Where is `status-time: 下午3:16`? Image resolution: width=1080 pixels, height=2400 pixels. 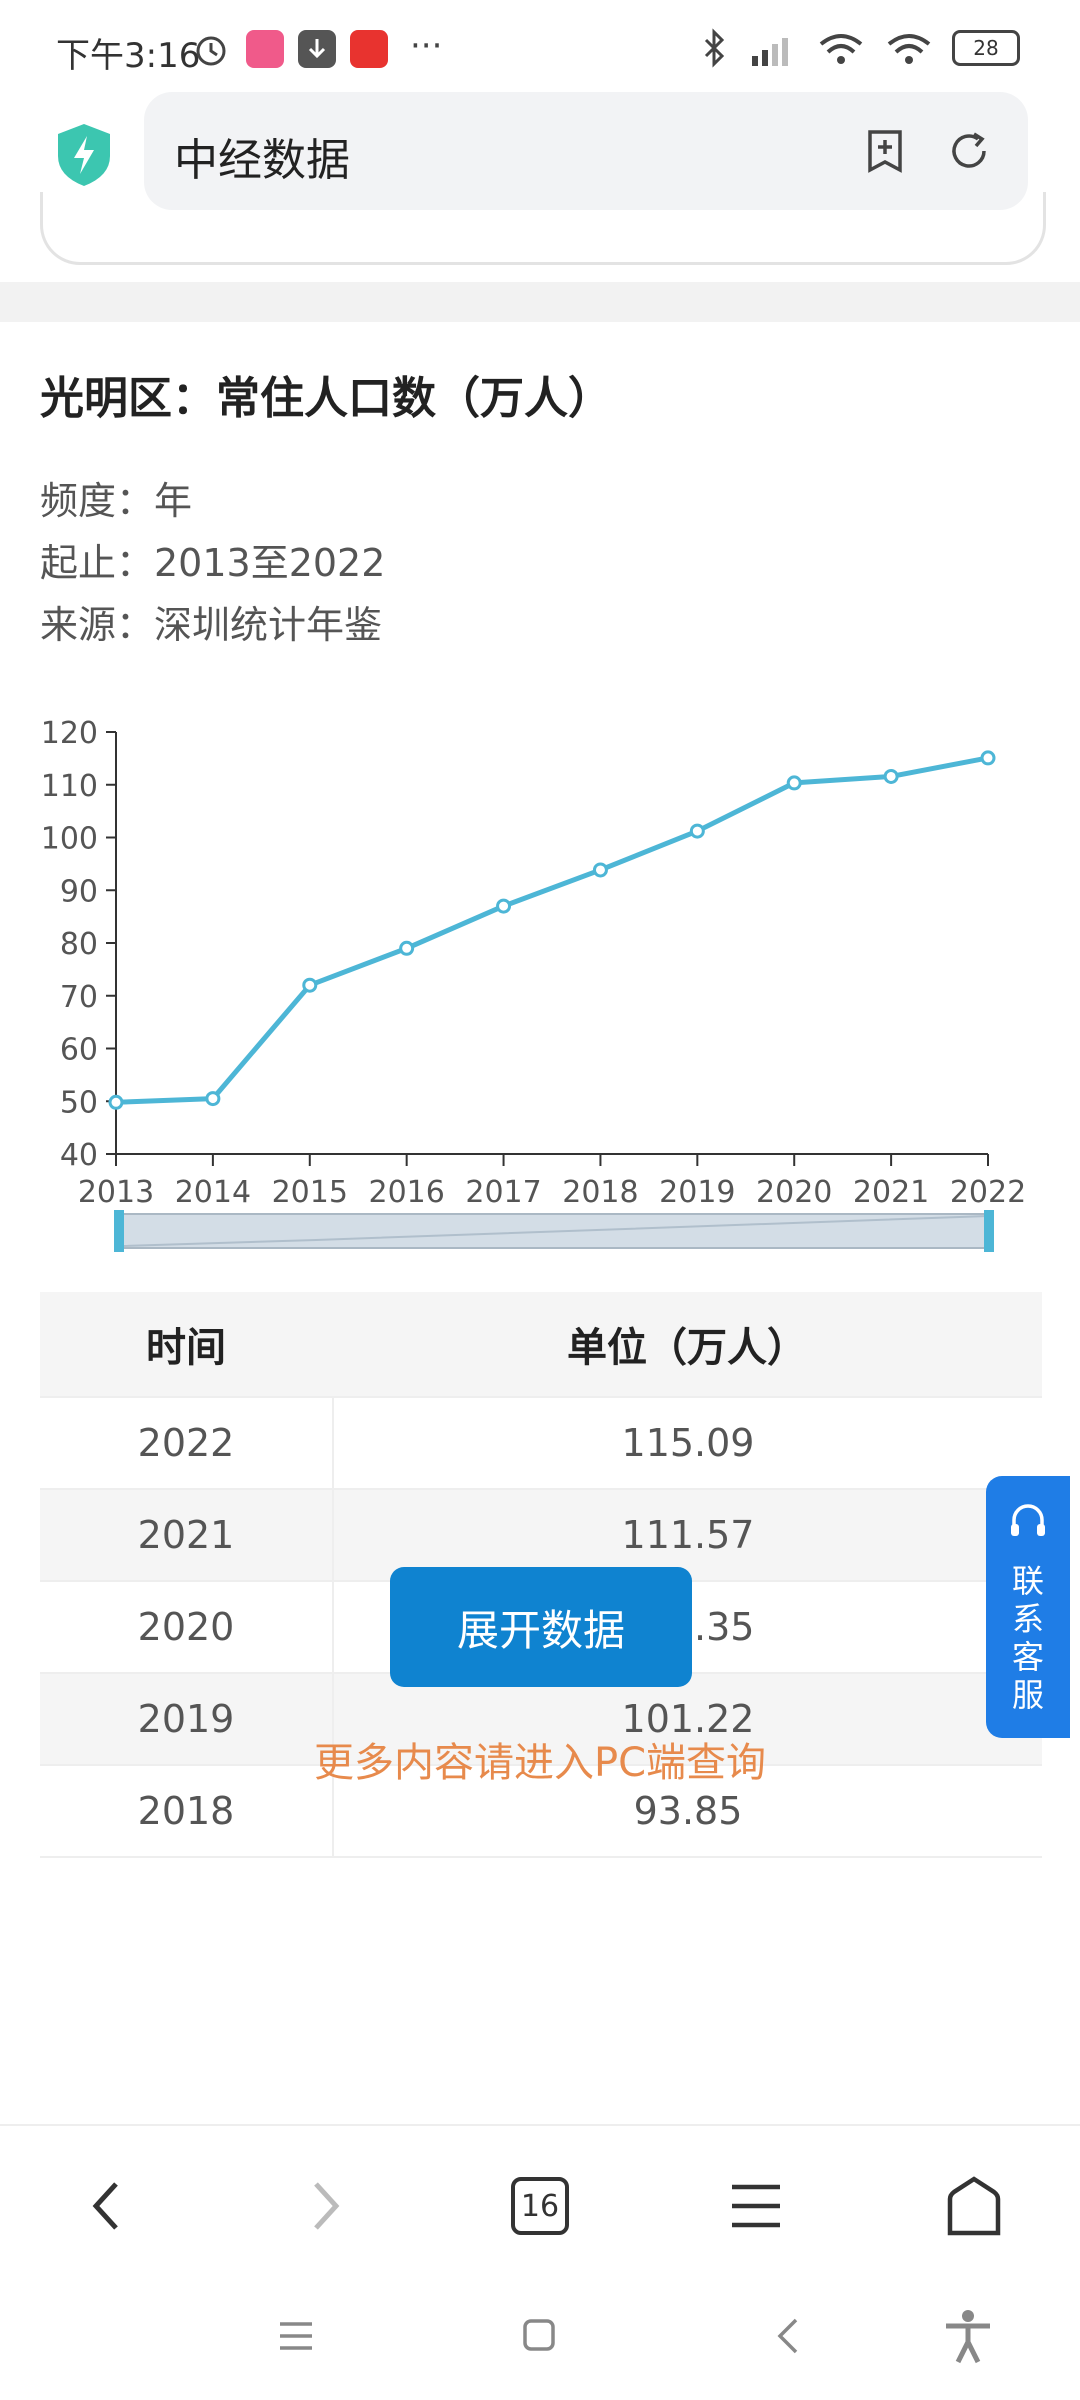 status-time: 下午3:16 is located at coordinates (128, 56).